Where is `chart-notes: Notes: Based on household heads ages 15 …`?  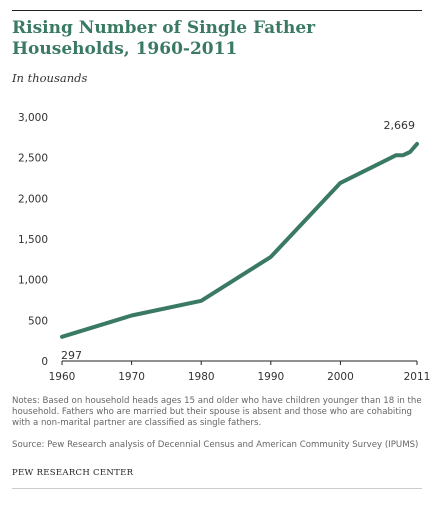 chart-notes: Notes: Based on household heads ages 15 … is located at coordinates (217, 412).